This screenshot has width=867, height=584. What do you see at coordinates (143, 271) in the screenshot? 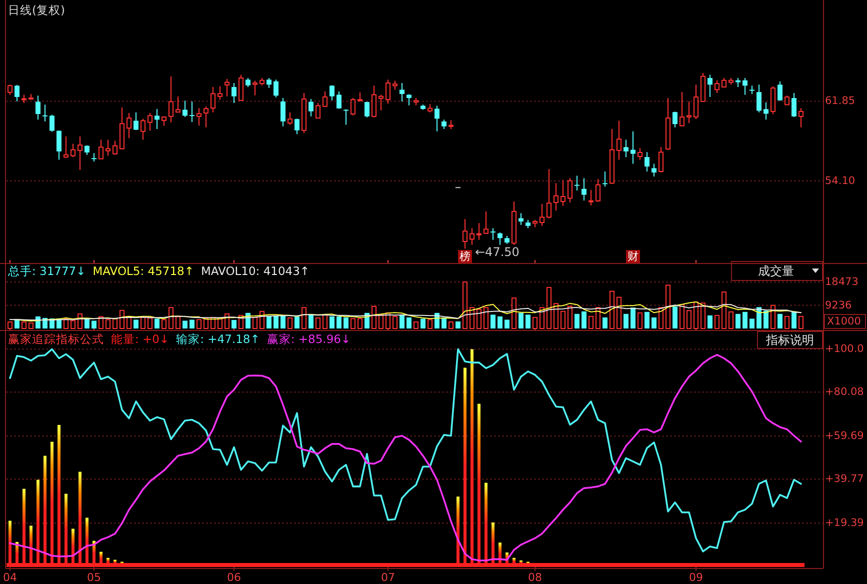
I see `text: MAVOL5: 45718↑` at bounding box center [143, 271].